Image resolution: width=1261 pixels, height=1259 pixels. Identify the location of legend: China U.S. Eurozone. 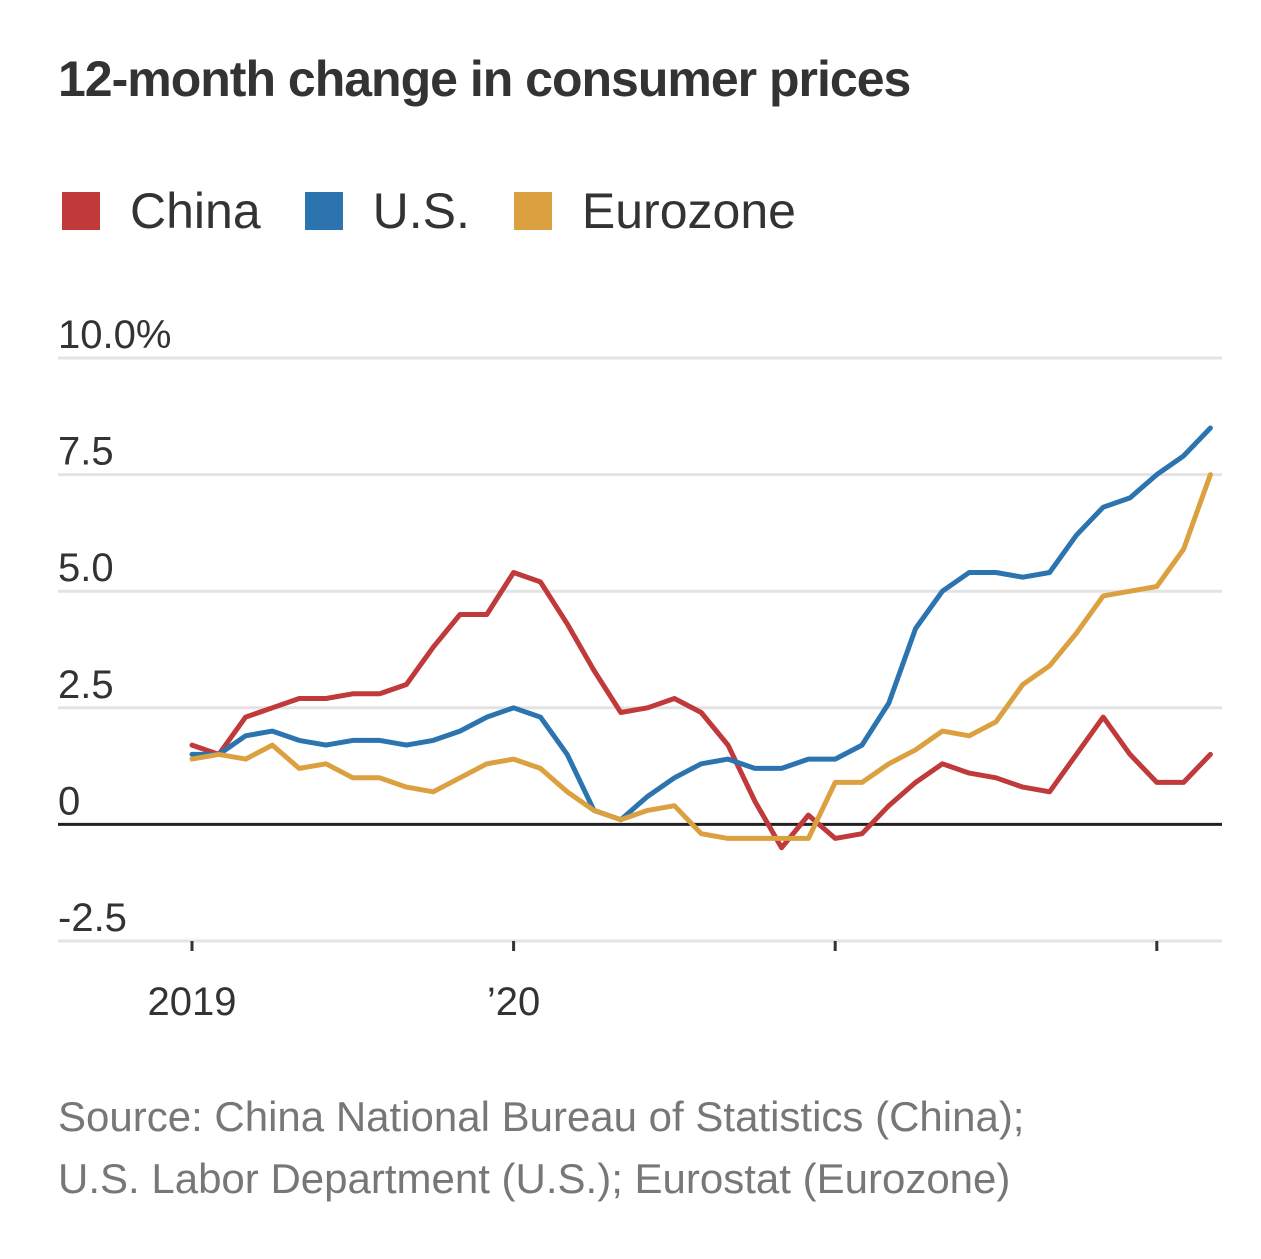
(451, 211).